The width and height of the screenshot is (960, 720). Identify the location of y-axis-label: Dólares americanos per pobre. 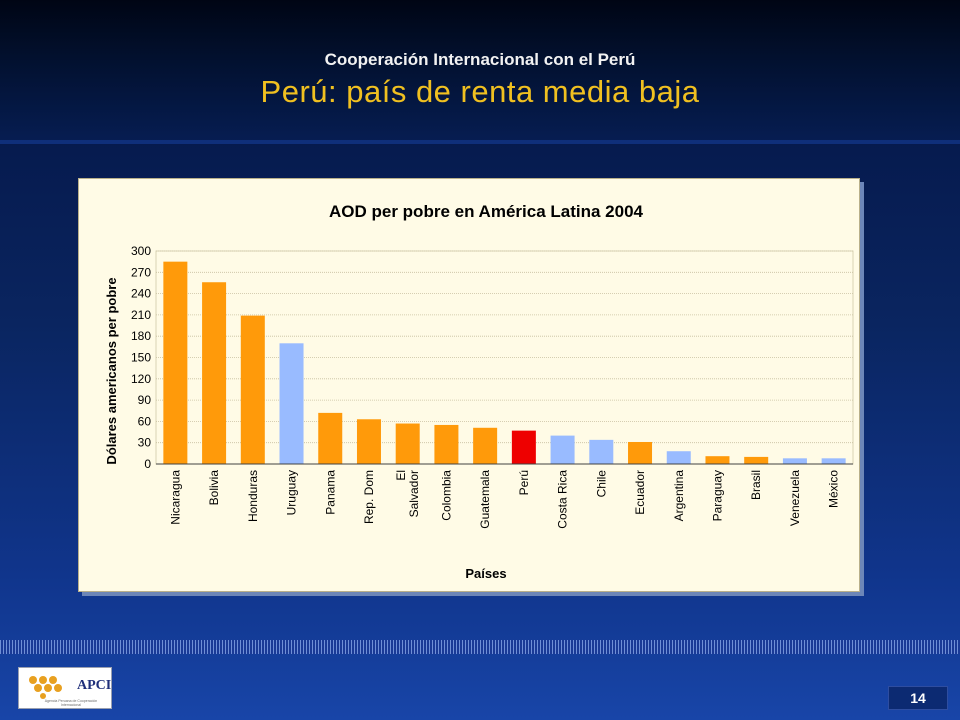
(111, 370).